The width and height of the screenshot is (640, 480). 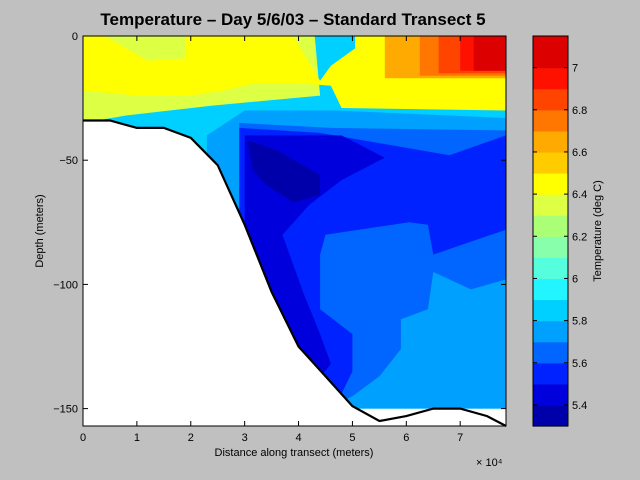 I want to click on y-tick-label: −150, so click(x=65, y=410).